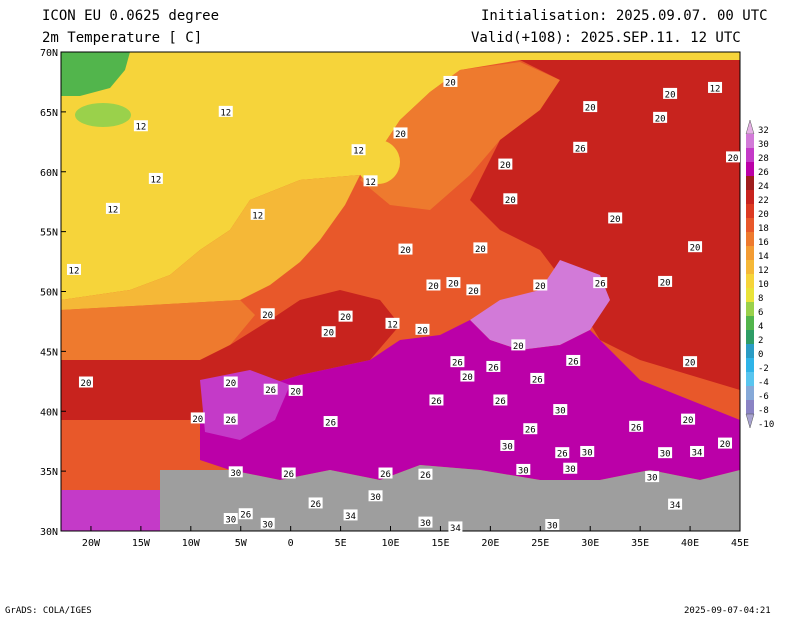 Image resolution: width=800 pixels, height=618 pixels. What do you see at coordinates (122, 38) in the screenshot?
I see `variable-title: 2m Temperature [ C]` at bounding box center [122, 38].